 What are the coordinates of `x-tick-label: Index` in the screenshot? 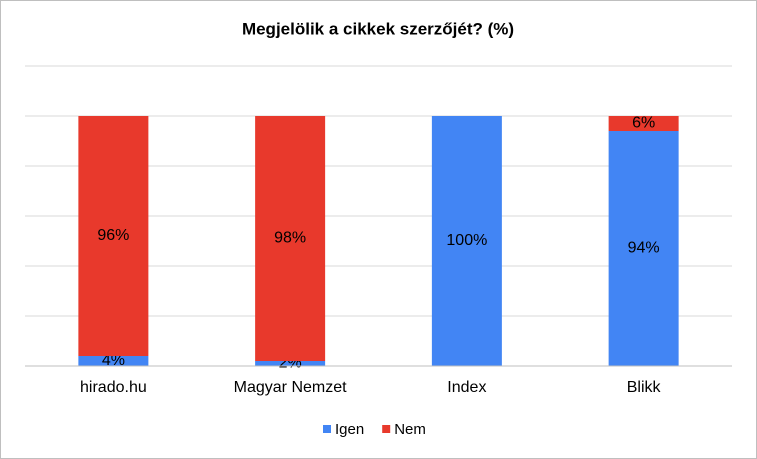 It's located at (466, 387).